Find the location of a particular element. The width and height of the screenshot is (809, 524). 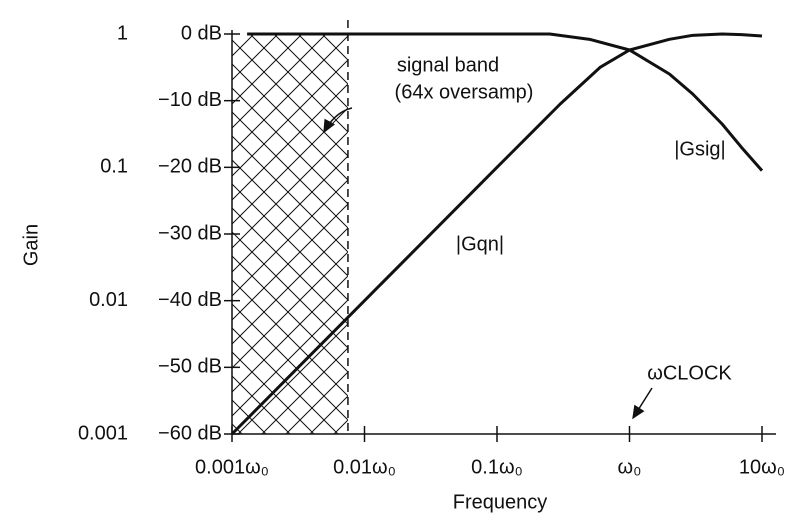

y-axis-label: Gain is located at coordinates (31, 245).